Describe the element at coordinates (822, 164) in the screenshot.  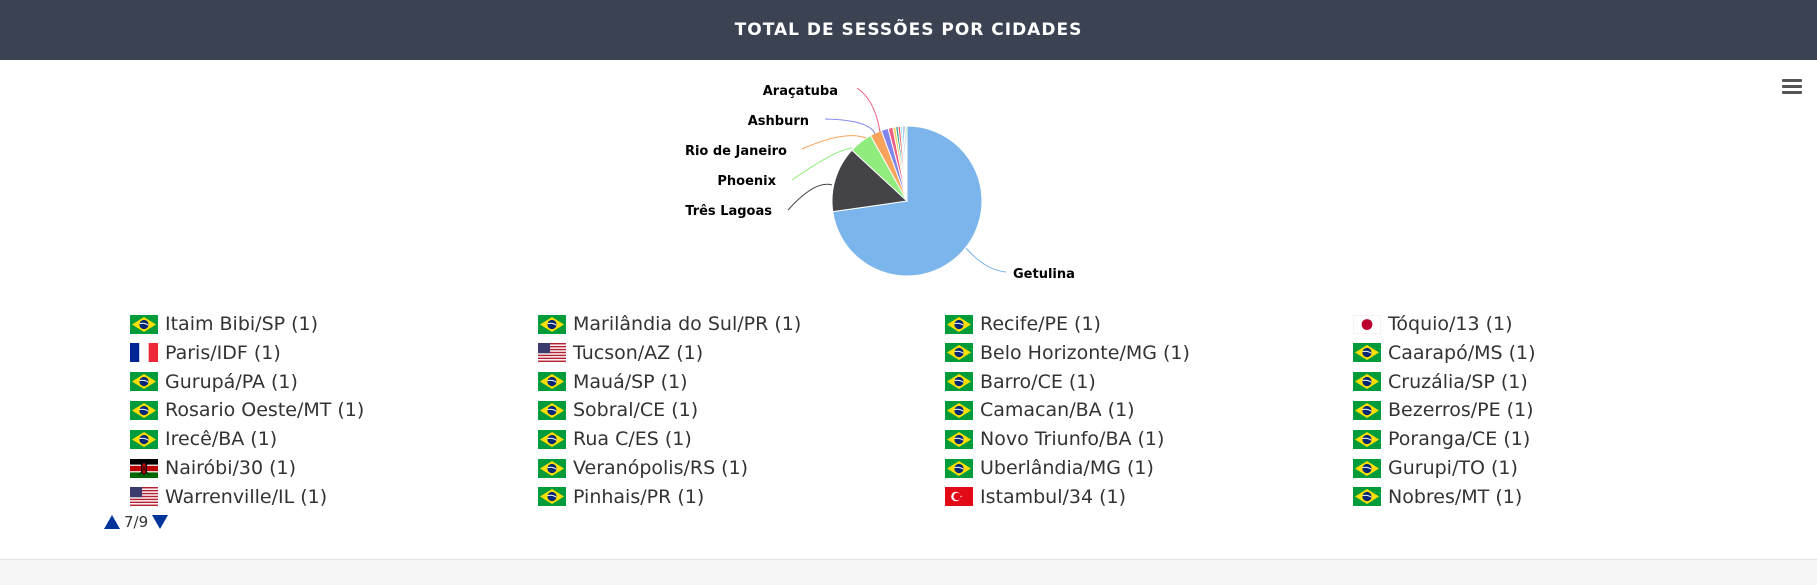
I see `connector-phoenix` at that location.